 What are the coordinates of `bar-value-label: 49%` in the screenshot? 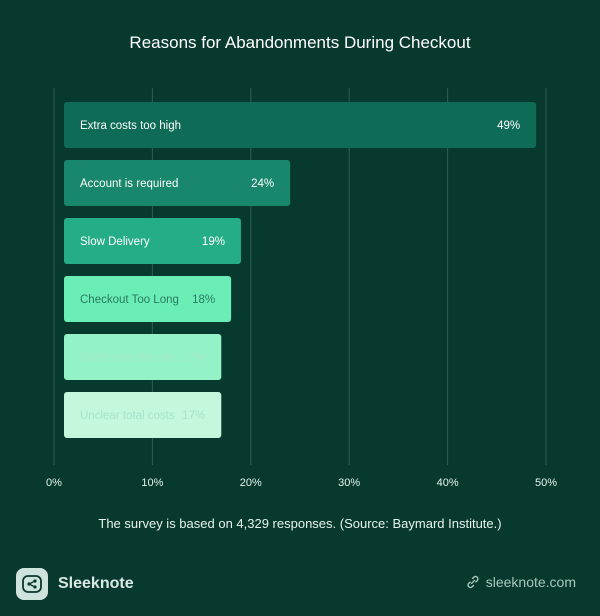 It's located at (508, 126).